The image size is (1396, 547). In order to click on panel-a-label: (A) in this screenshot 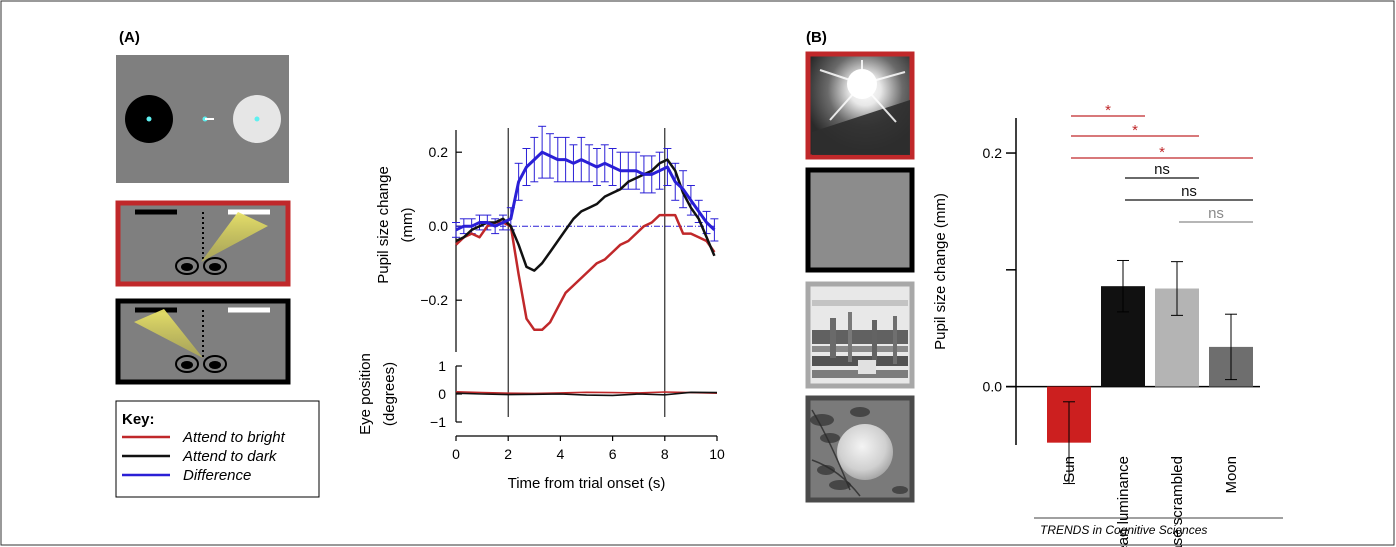, I will do `click(129, 37)`.